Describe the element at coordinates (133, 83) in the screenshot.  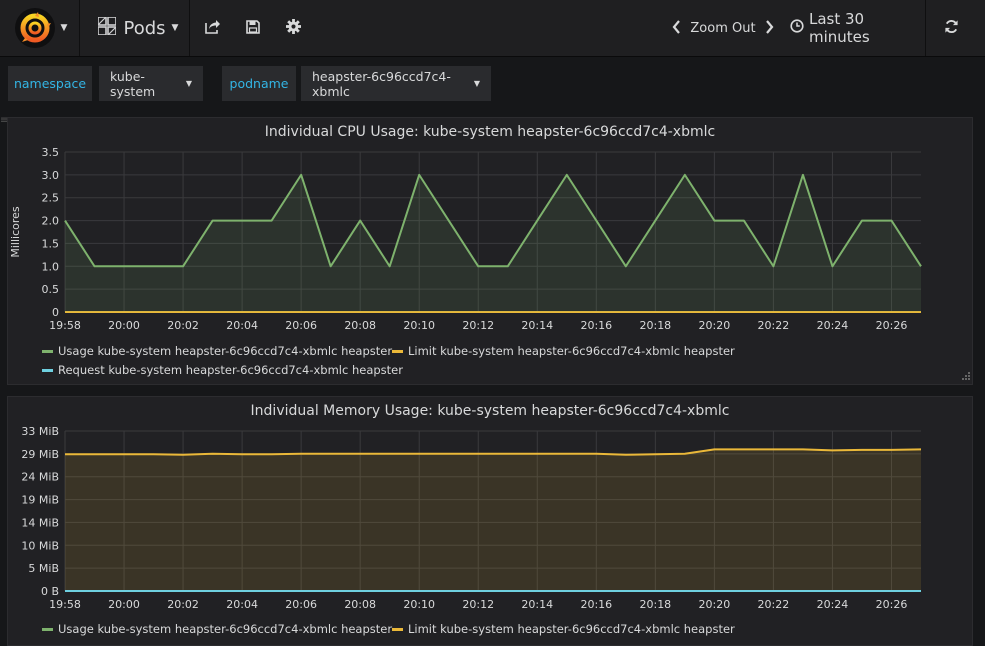
I see `variable-value: kube-system` at that location.